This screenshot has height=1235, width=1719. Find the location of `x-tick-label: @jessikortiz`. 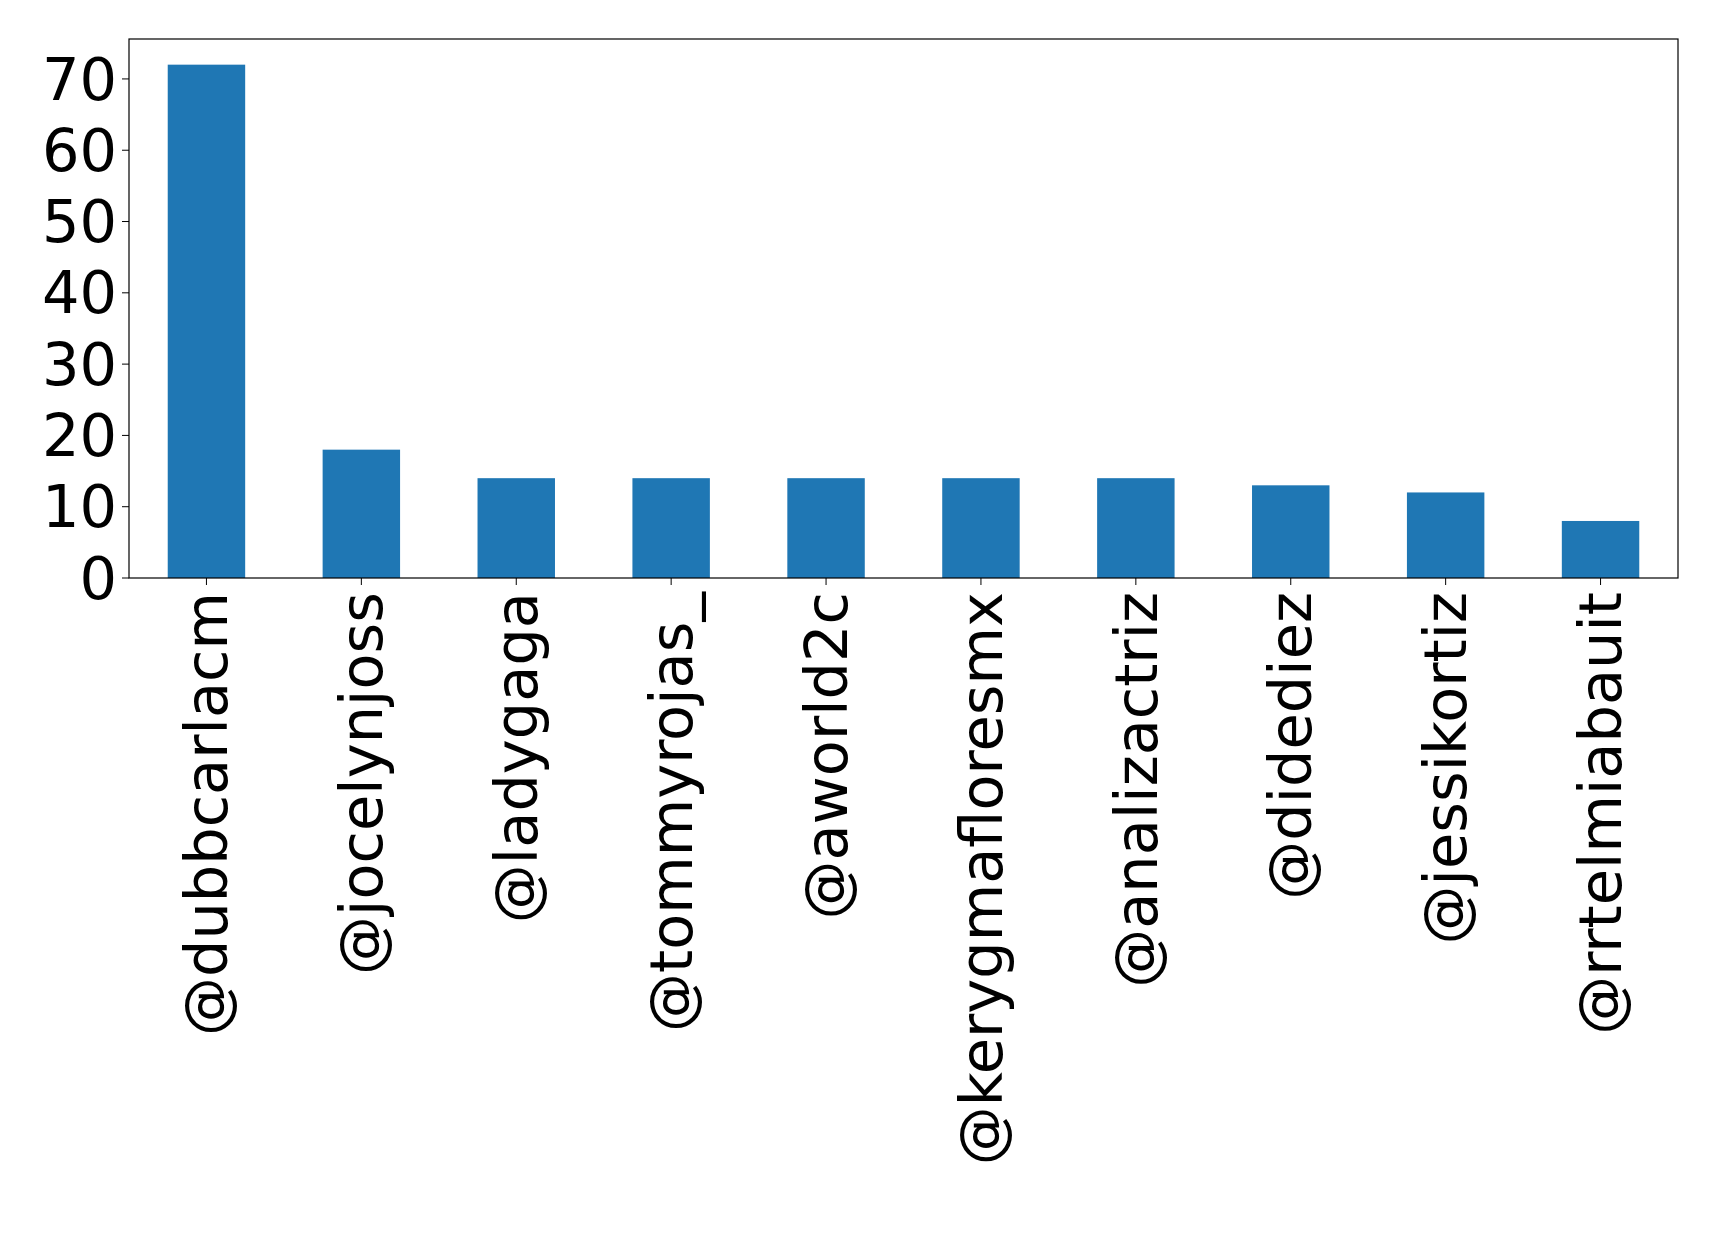

x-tick-label: @jessikortiz is located at coordinates (1446, 768).